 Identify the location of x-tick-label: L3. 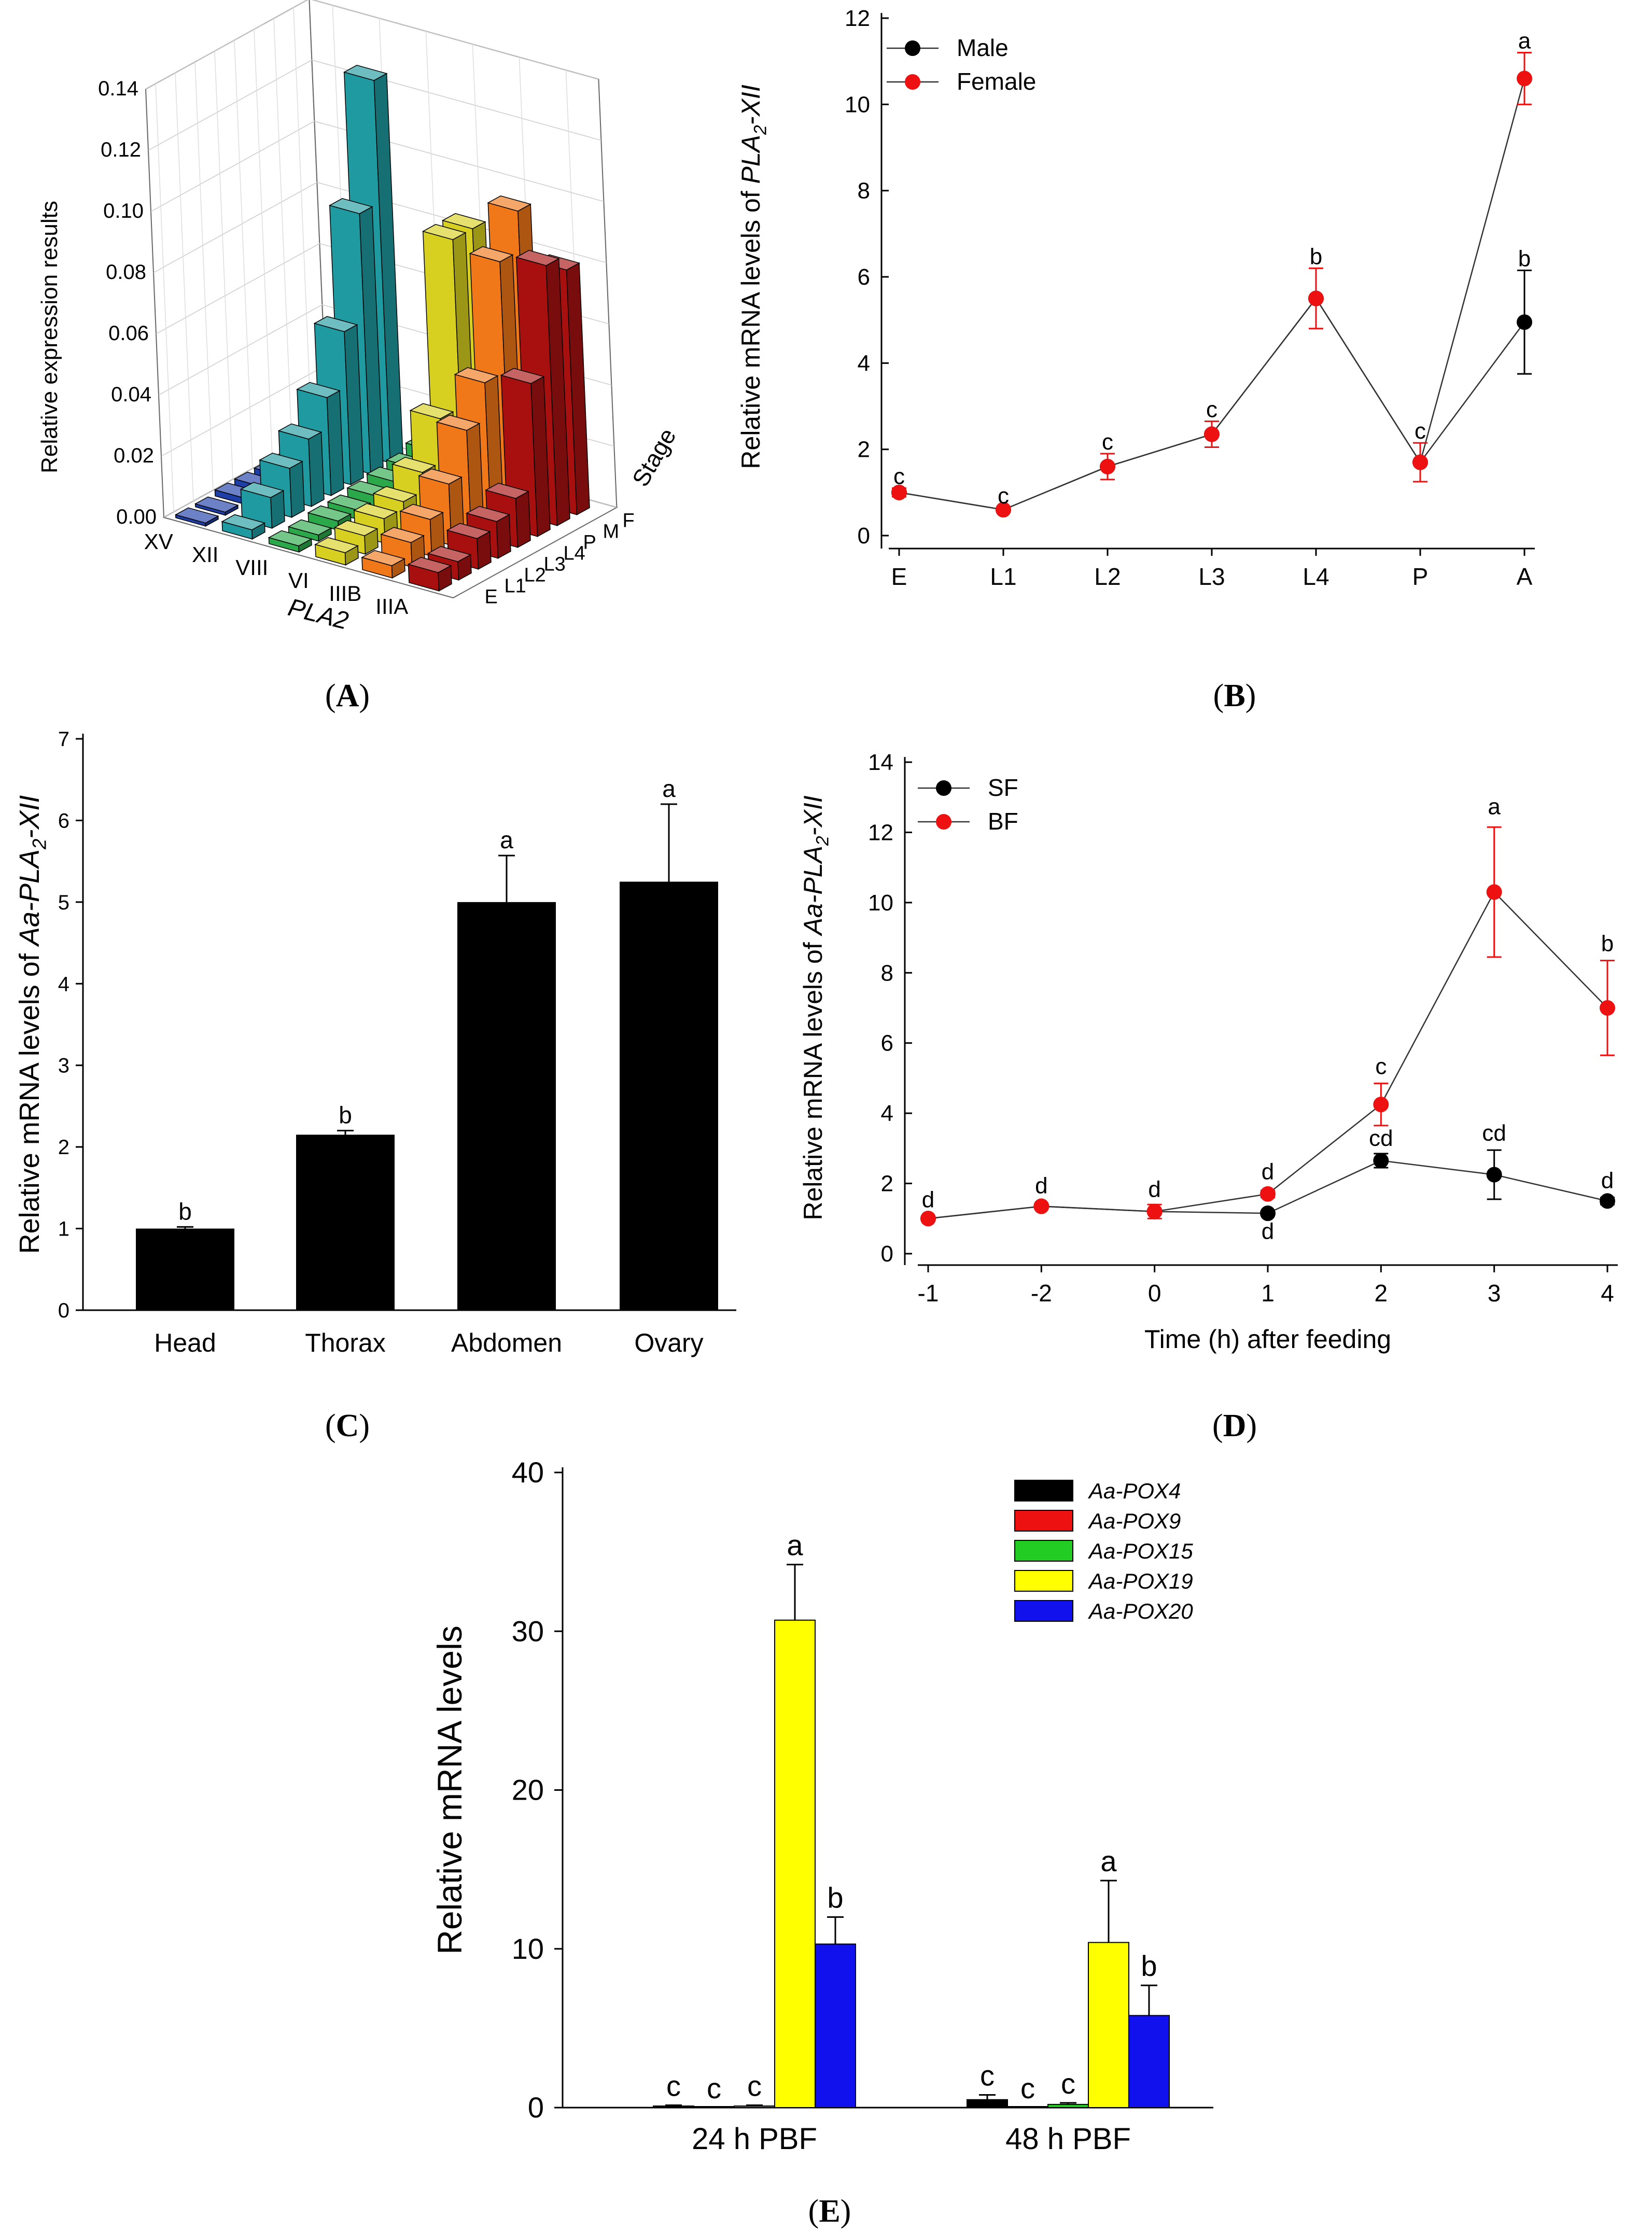
(1211, 577).